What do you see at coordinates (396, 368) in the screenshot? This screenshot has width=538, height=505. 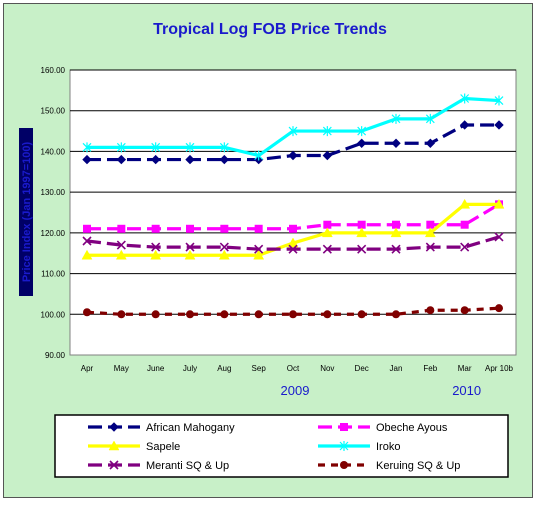 I see `x-tick-label: Jan` at bounding box center [396, 368].